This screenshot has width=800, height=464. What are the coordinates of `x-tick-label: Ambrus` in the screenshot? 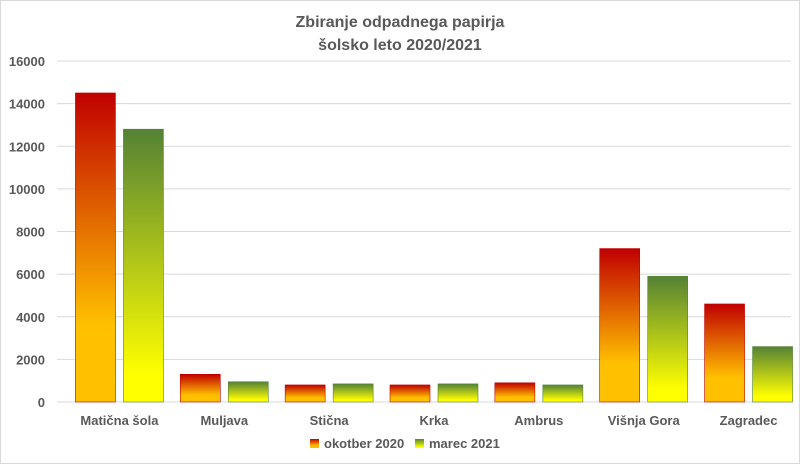 It's located at (538, 420).